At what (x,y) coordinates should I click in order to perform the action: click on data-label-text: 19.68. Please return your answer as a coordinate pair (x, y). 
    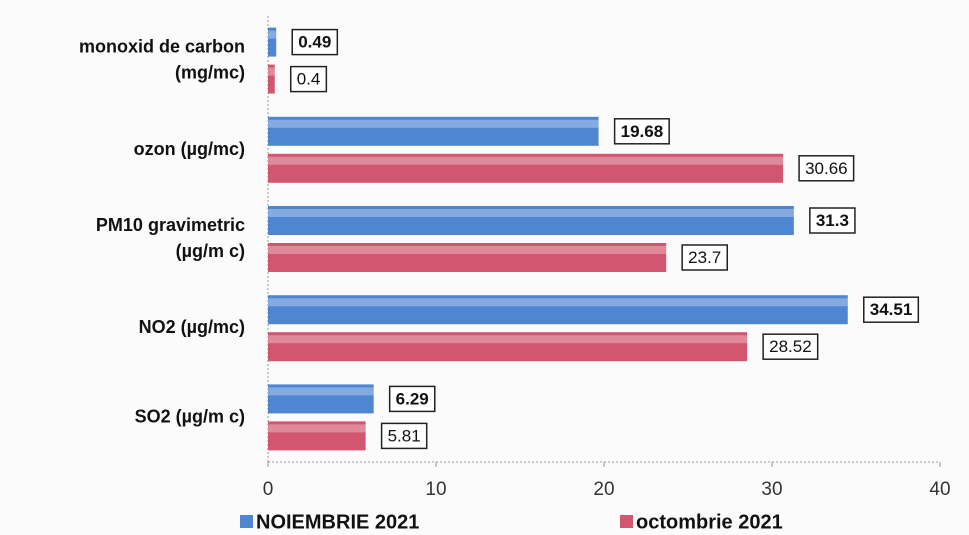
    Looking at the image, I should click on (642, 131).